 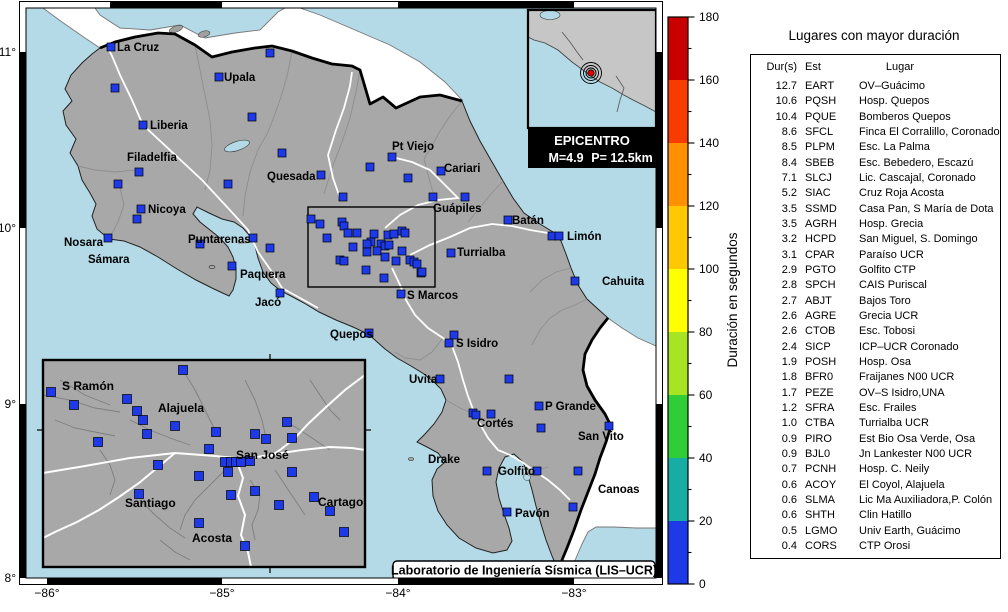 I want to click on cell-place: Finca El Corralillo, Coronado, so click(x=929, y=131).